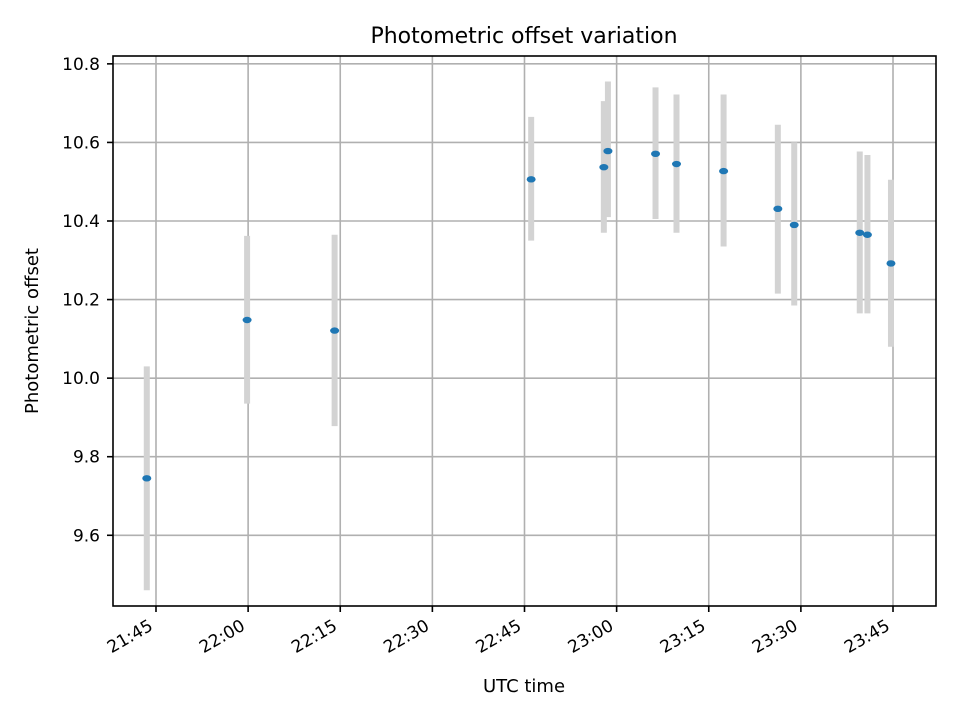  What do you see at coordinates (86, 458) in the screenshot?
I see `y-tick-label: 9.8` at bounding box center [86, 458].